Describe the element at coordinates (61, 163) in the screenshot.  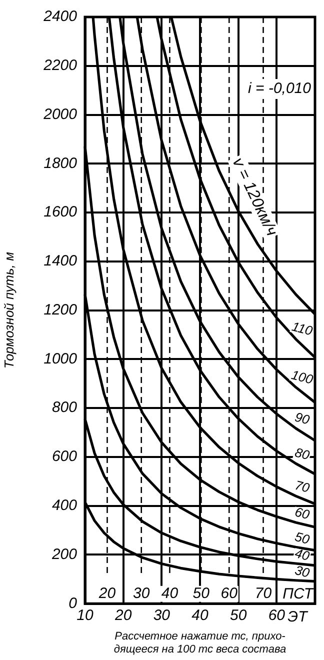
I see `y-tick-label: 1800` at that location.